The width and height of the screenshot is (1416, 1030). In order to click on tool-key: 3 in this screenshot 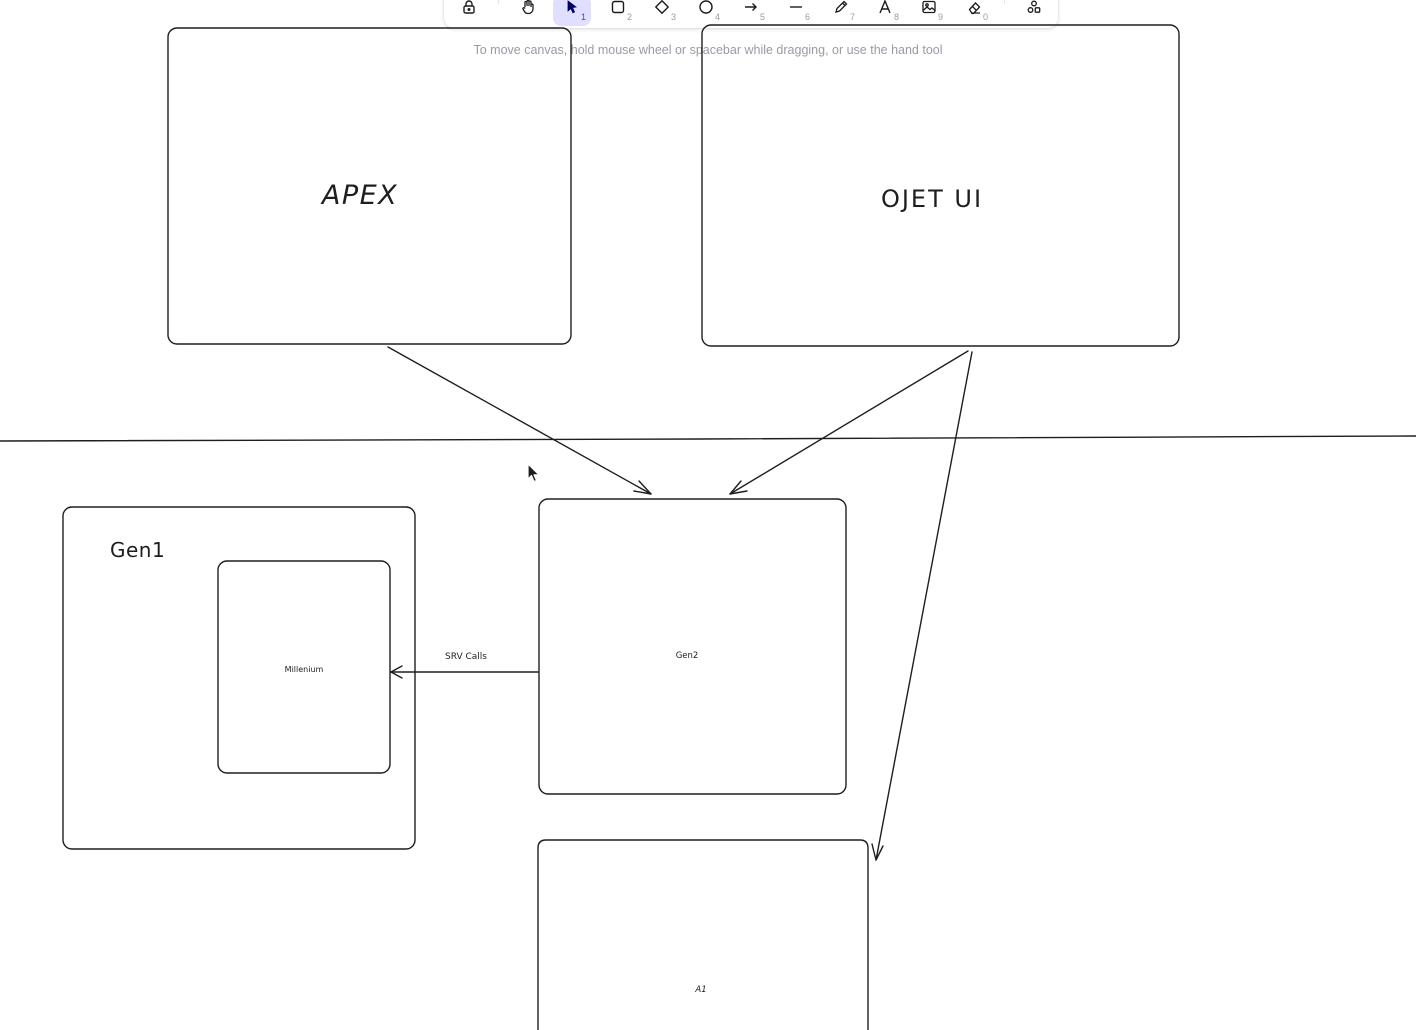, I will do `click(673, 17)`.